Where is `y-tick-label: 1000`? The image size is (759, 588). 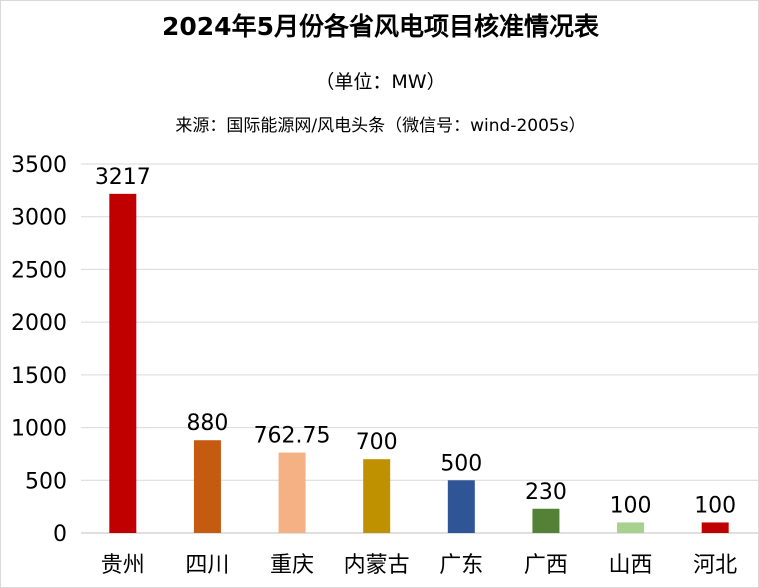
y-tick-label: 1000 is located at coordinates (39, 429).